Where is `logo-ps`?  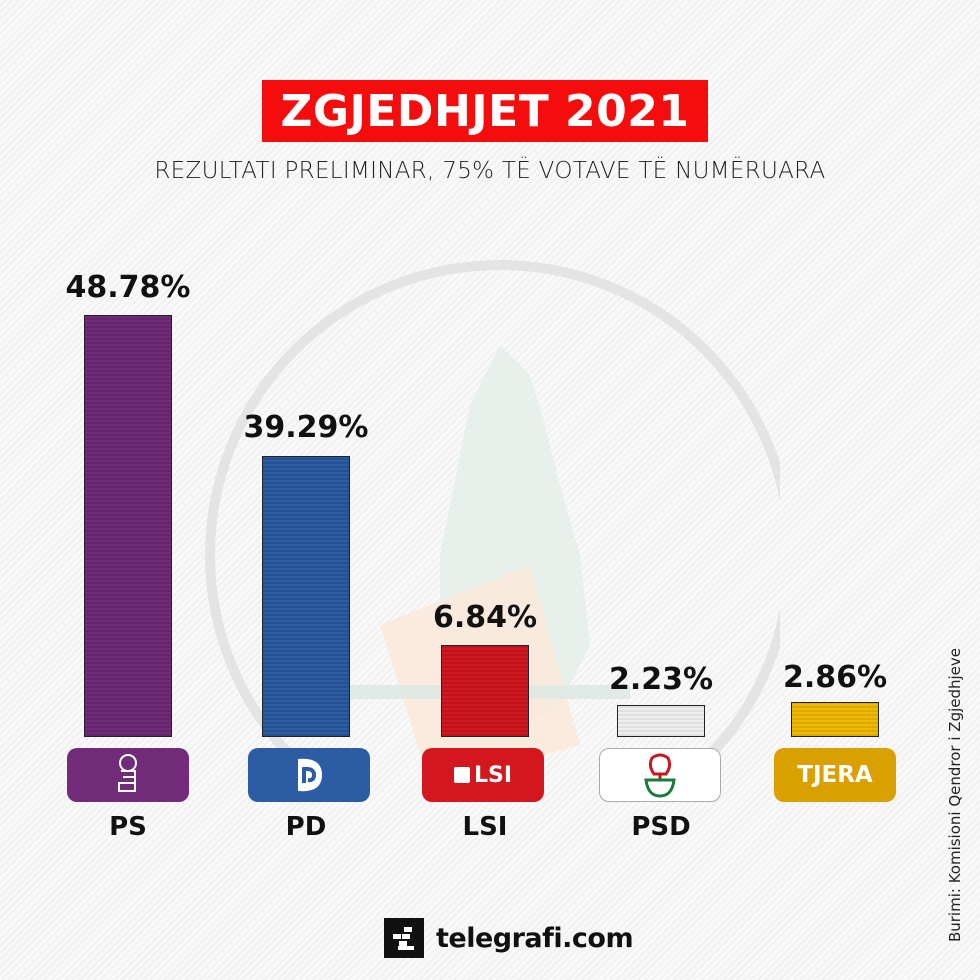
logo-ps is located at coordinates (128, 775).